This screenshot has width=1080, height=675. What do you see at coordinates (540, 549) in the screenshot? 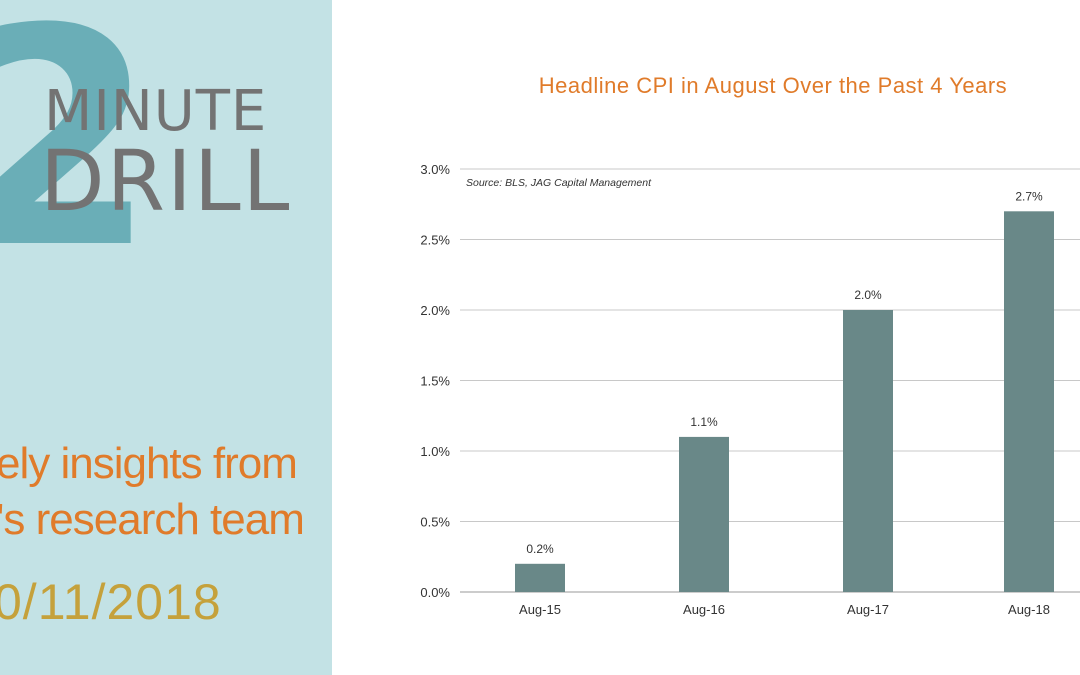
I see `data-label: 0.2%` at bounding box center [540, 549].